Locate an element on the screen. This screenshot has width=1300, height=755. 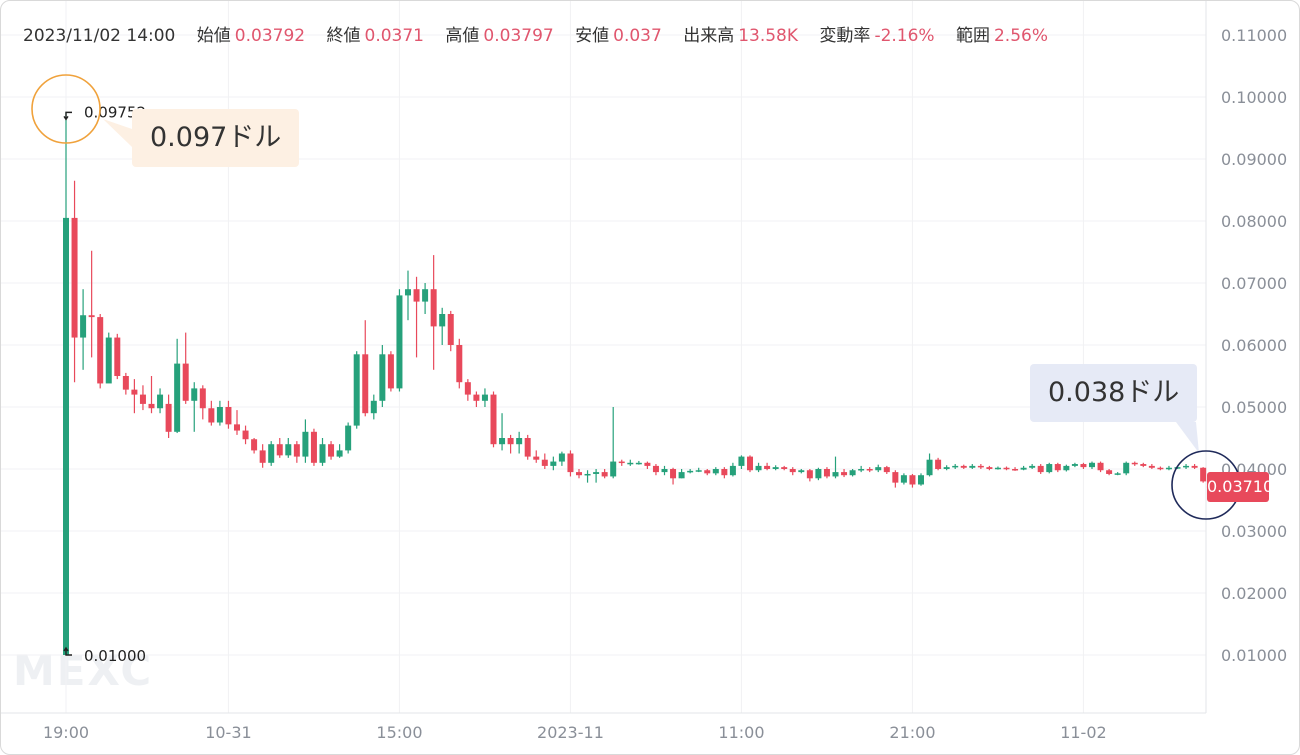
x-tick-label: 10-31 is located at coordinates (228, 732).